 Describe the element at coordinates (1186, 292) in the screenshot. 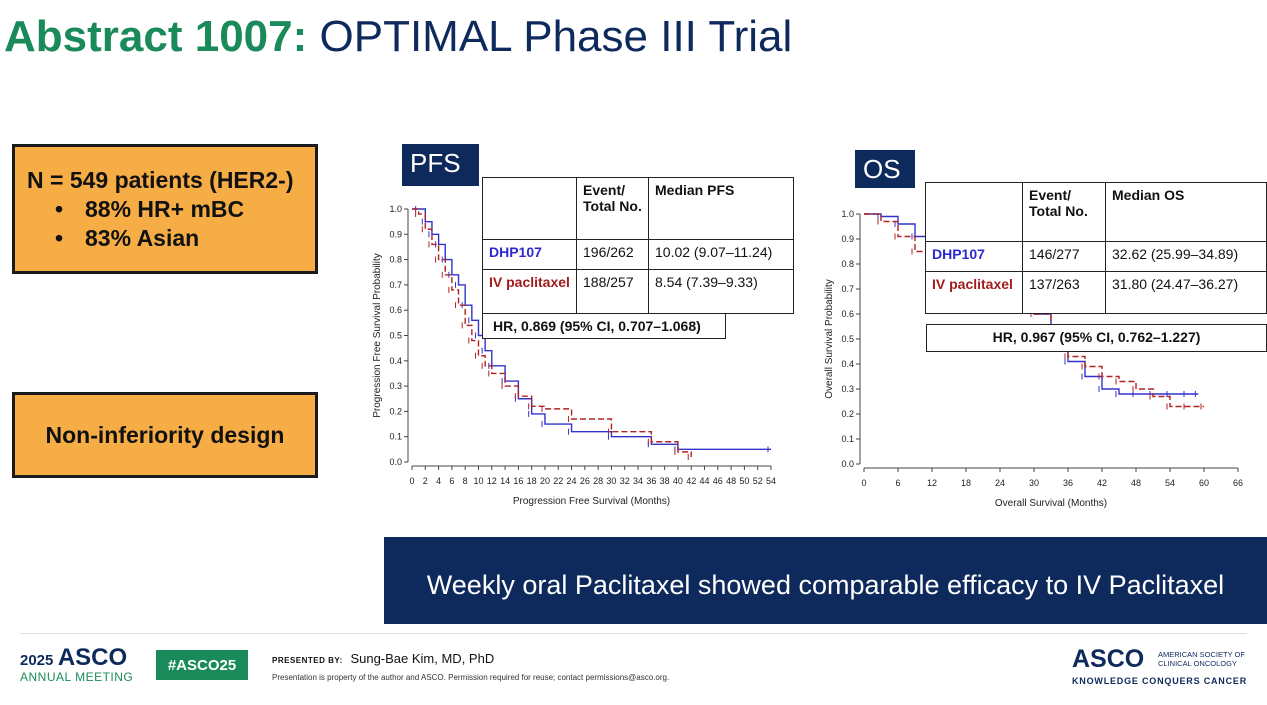

I see `os-median-iv: 31.80 (24.47–36.27)` at that location.